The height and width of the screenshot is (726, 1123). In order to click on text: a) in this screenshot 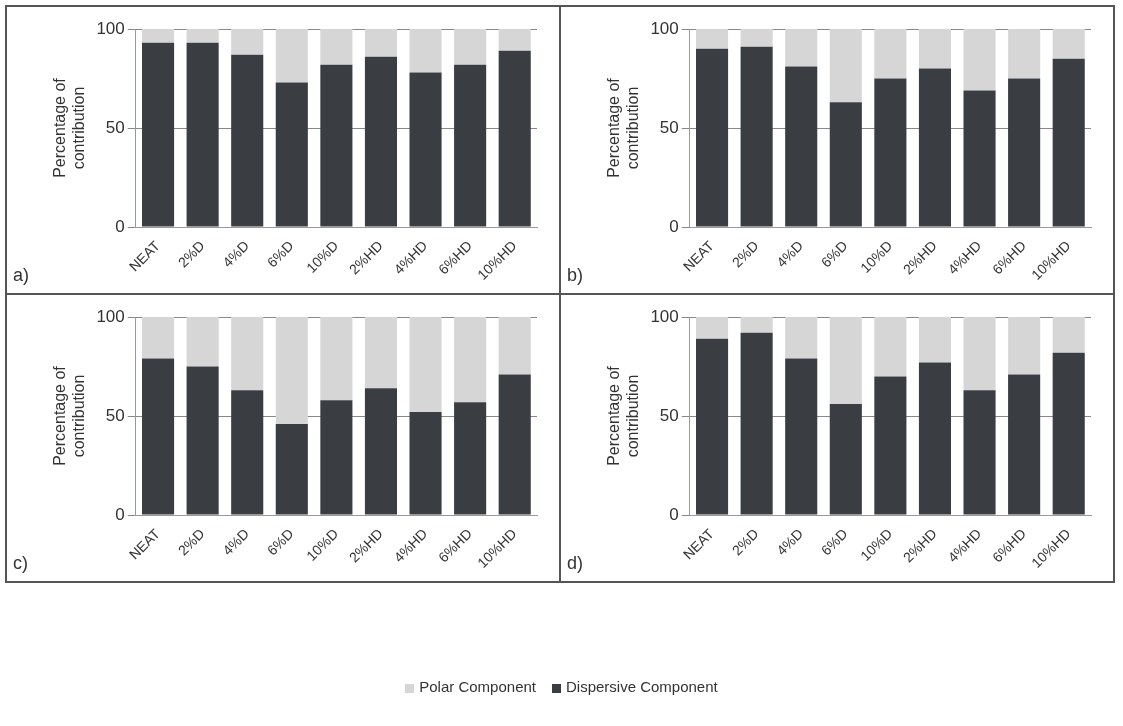, I will do `click(21, 274)`.